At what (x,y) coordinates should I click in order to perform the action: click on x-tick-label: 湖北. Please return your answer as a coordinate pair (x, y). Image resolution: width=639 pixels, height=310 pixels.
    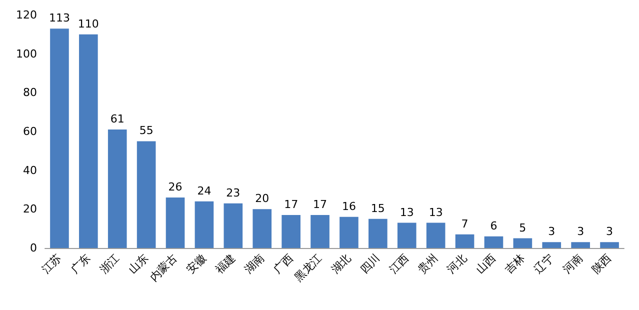
    Looking at the image, I should click on (341, 263).